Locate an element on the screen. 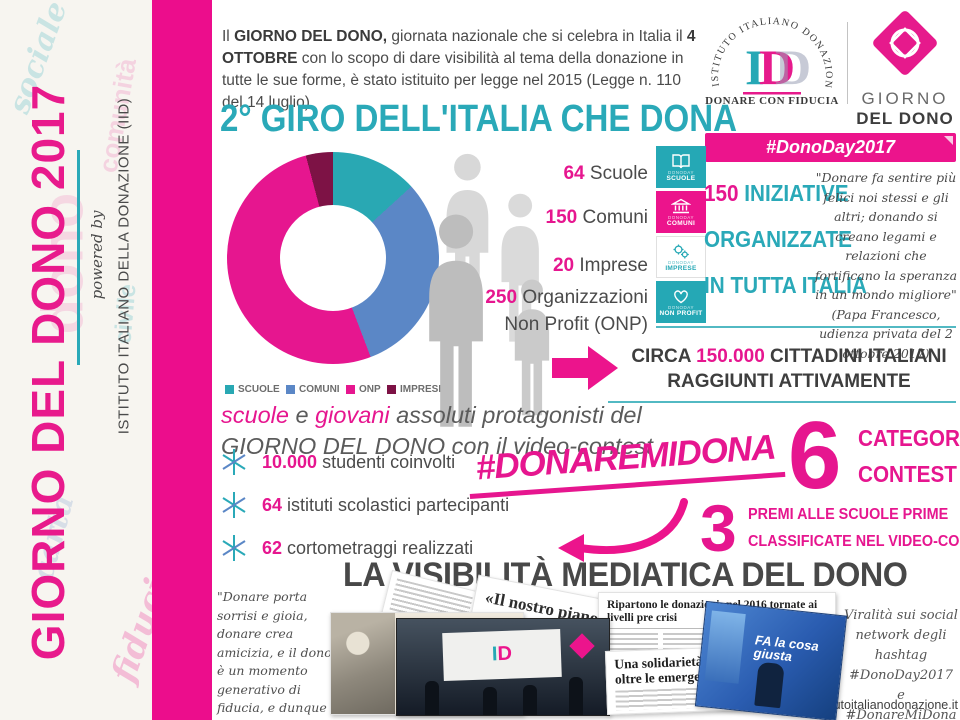 This screenshot has height=720, width=960. badge-comuni: DONODAY COMUNI is located at coordinates (681, 212).